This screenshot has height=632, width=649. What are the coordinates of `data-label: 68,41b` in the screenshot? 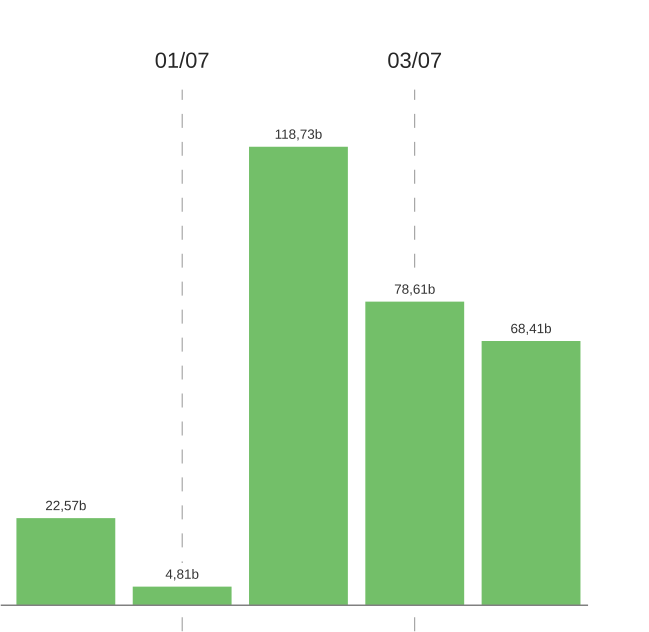 It's located at (531, 330).